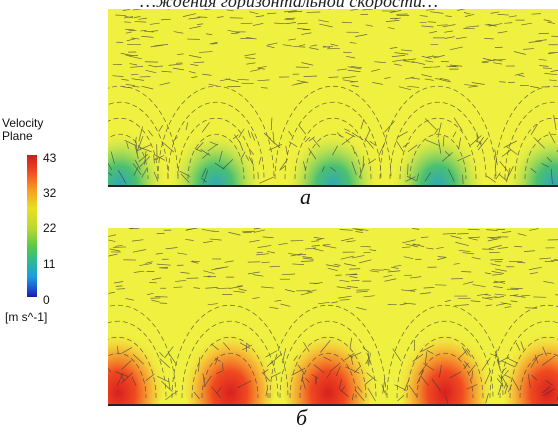 Image resolution: width=558 pixels, height=434 pixels. What do you see at coordinates (305, 196) in the screenshot?
I see `panel-label-a: а` at bounding box center [305, 196].